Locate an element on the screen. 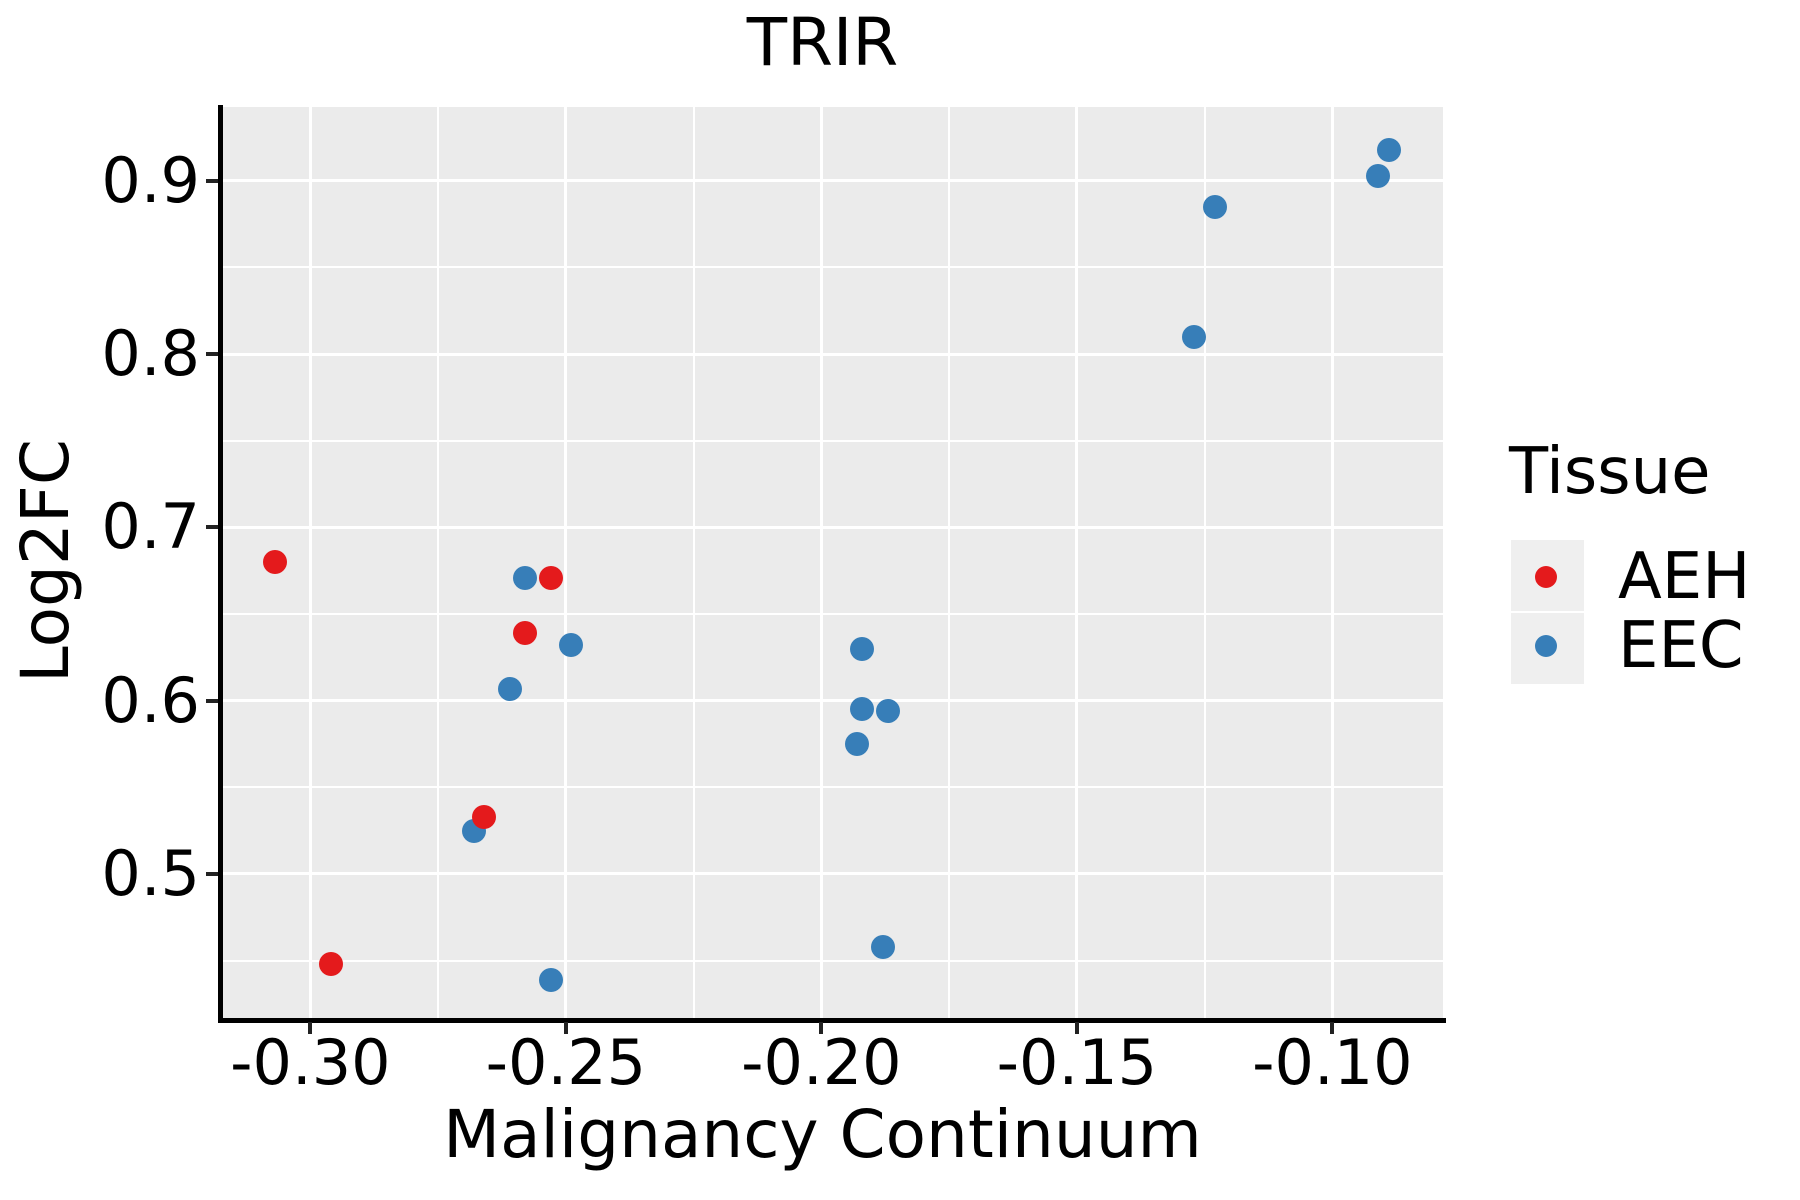  x-axis-title: Malignancy Continuum is located at coordinates (822, 1134).